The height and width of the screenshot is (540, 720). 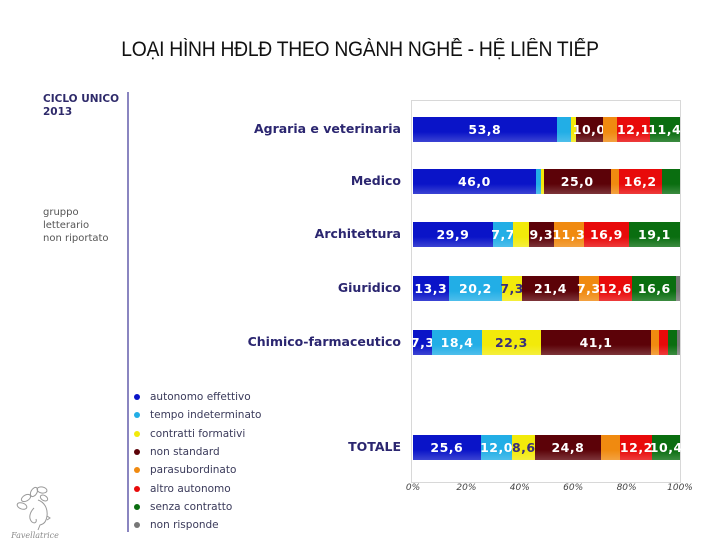 What do you see at coordinates (519, 488) in the screenshot?
I see `x-tick-label: 40%` at bounding box center [519, 488].